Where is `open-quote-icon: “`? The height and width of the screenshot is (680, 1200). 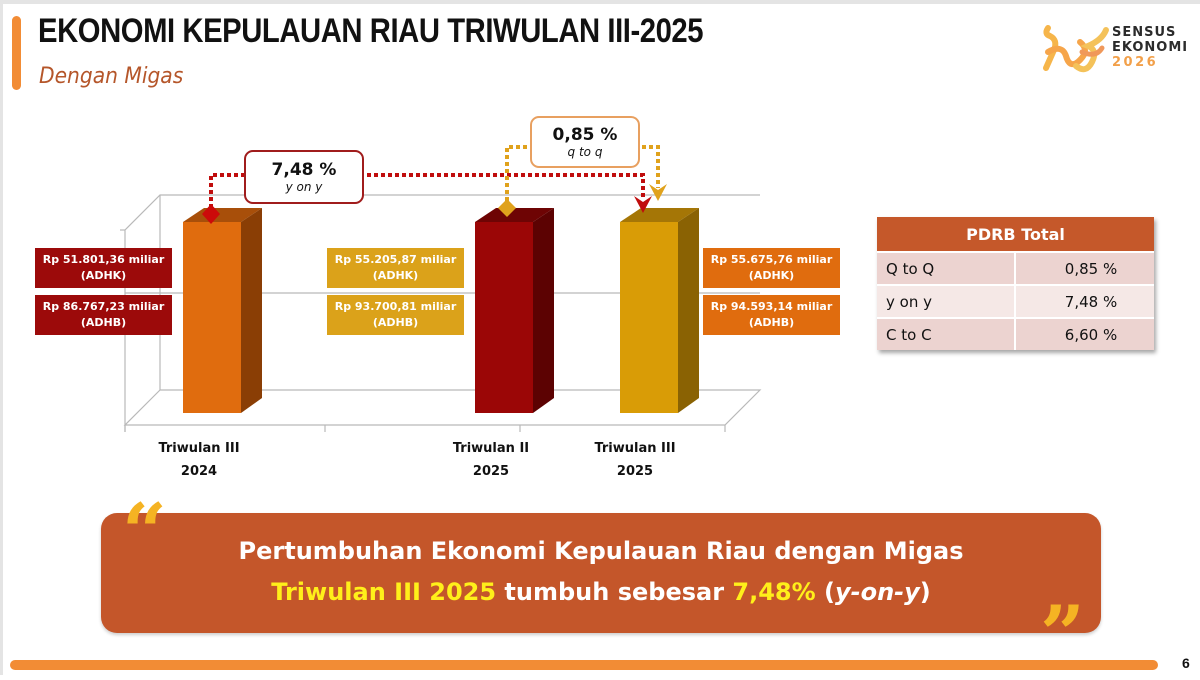 open-quote-icon: “ is located at coordinates (144, 532).